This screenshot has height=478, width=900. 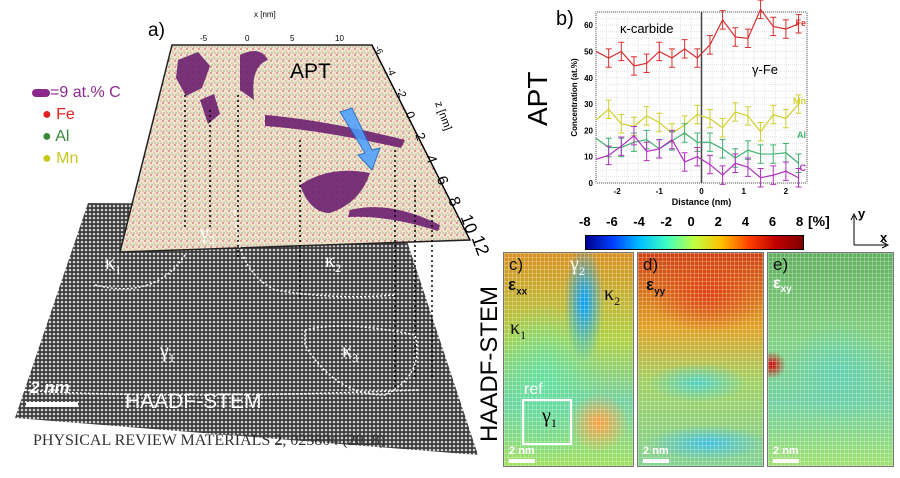 I want to click on region-kappa3: κ3, so click(x=350, y=352).